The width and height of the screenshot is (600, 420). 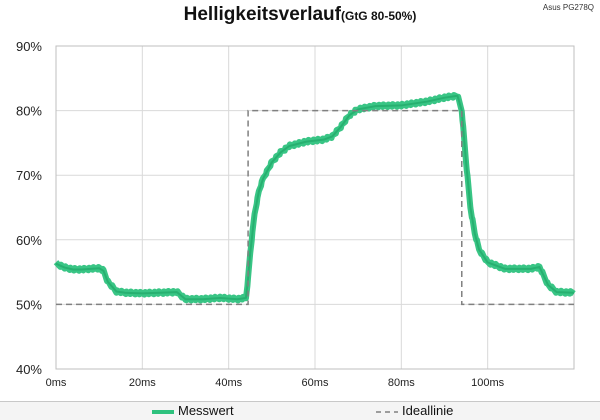 What do you see at coordinates (29, 304) in the screenshot?
I see `y-tick-label: 50%` at bounding box center [29, 304].